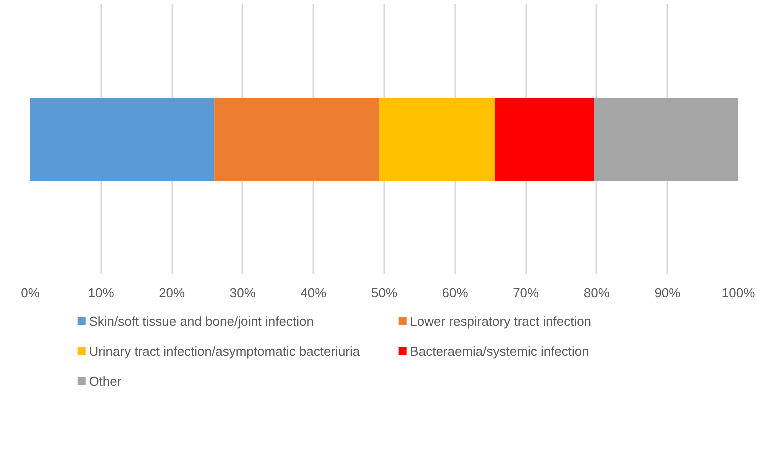 The image size is (779, 454). I want to click on x-tick-label: 0%, so click(30, 293).